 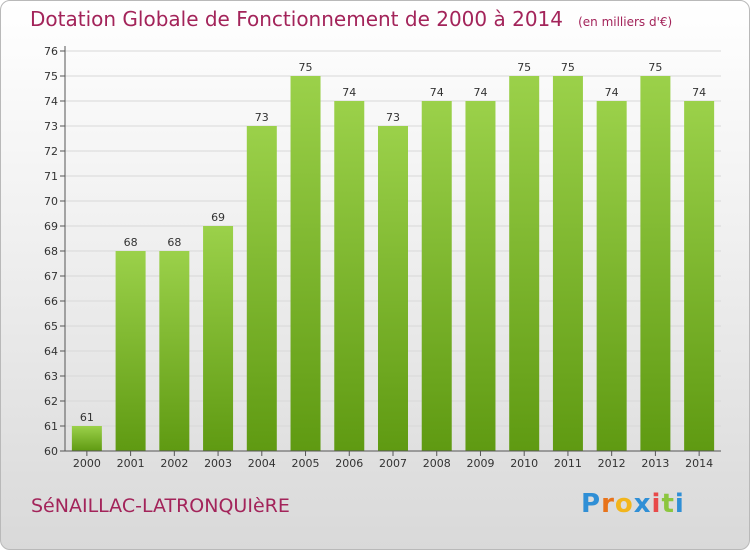 I want to click on y-tick-label: 71, so click(x=51, y=176).